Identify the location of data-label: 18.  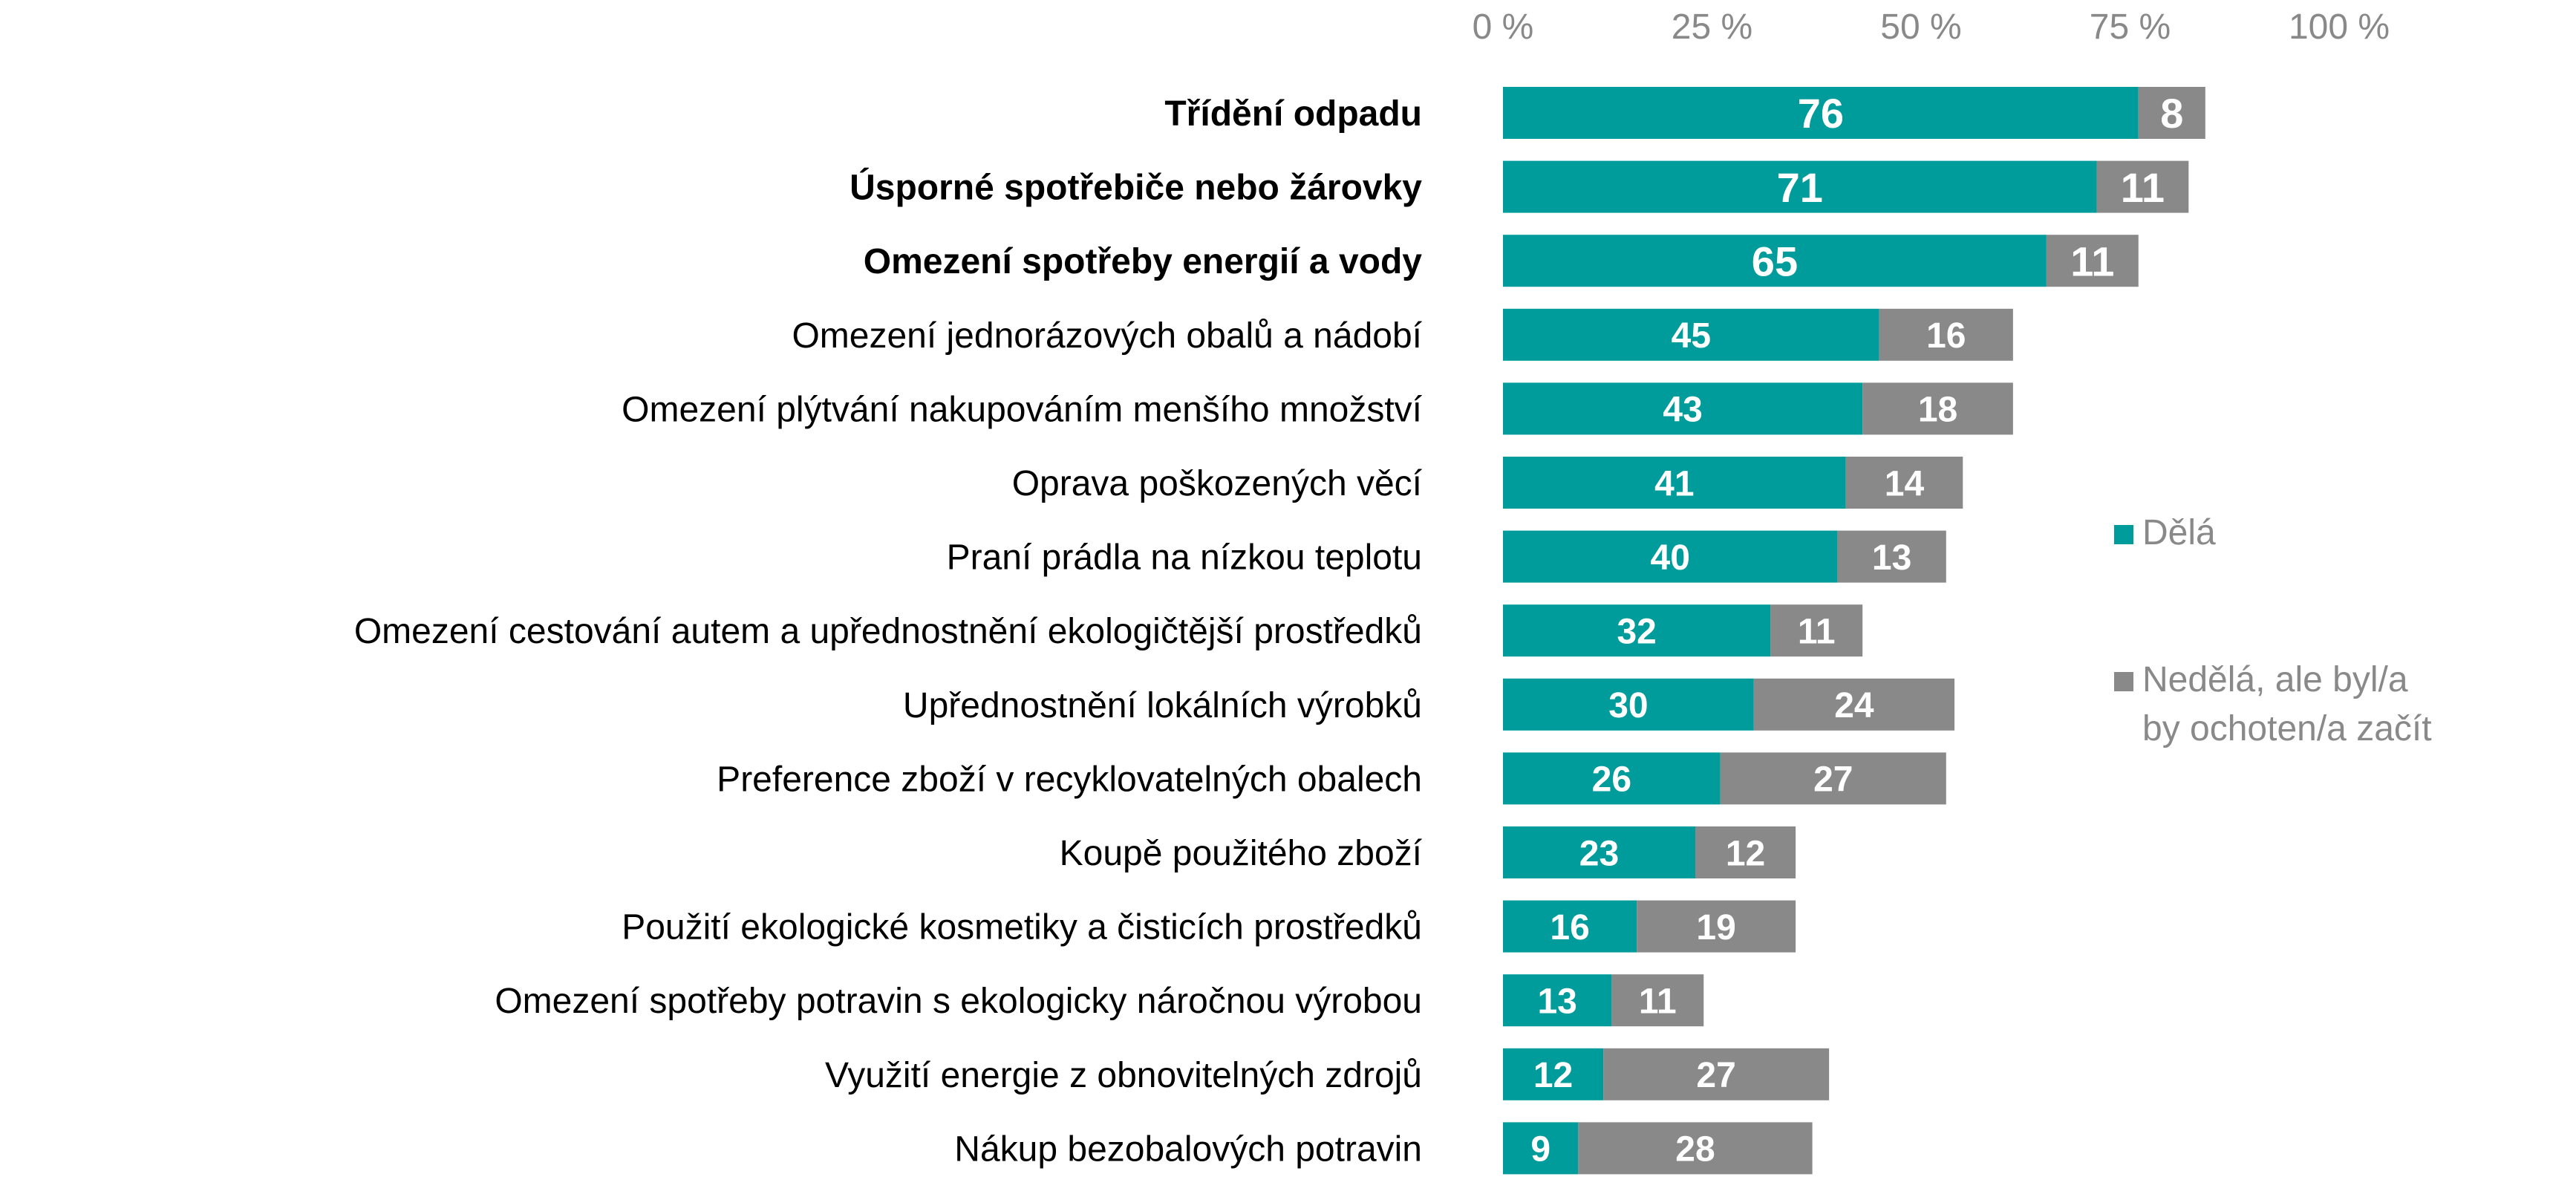
(1937, 410).